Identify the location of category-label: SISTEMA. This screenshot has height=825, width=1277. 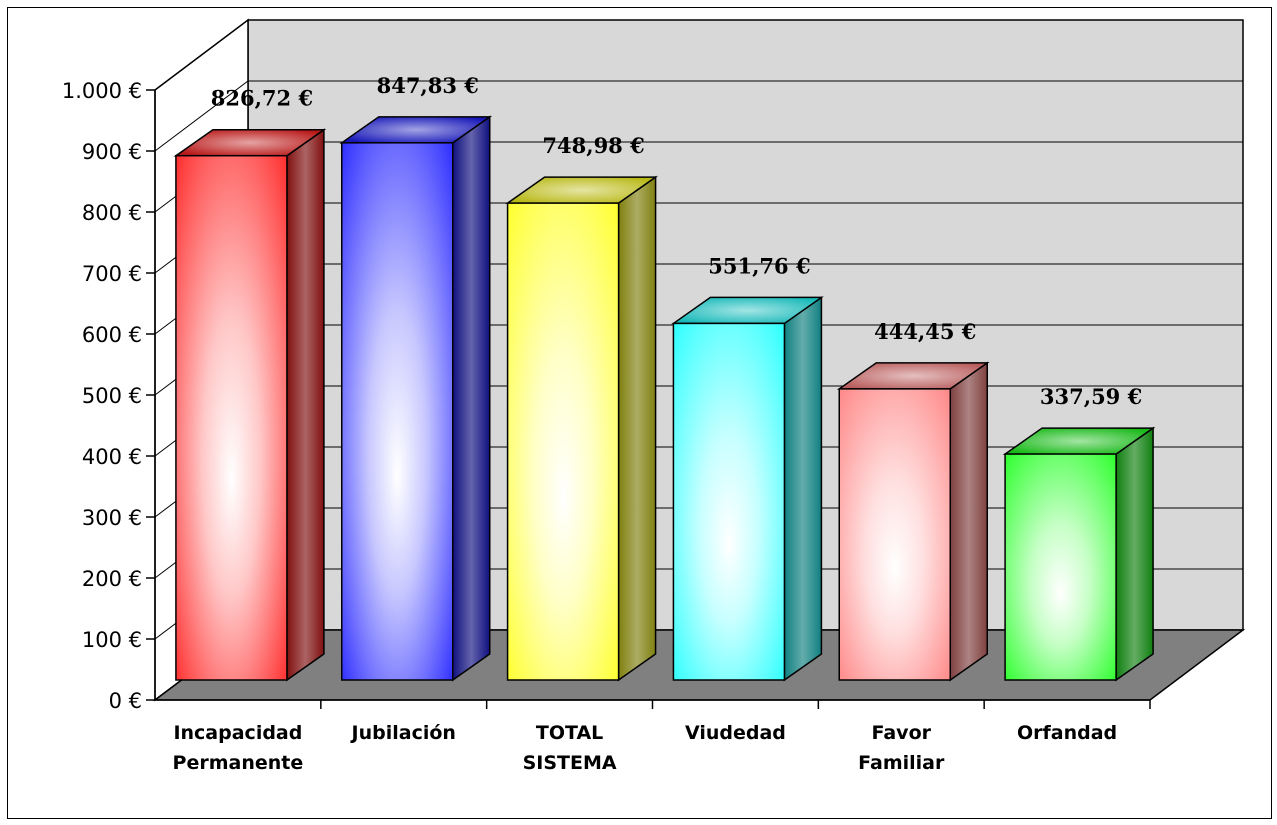
(570, 763).